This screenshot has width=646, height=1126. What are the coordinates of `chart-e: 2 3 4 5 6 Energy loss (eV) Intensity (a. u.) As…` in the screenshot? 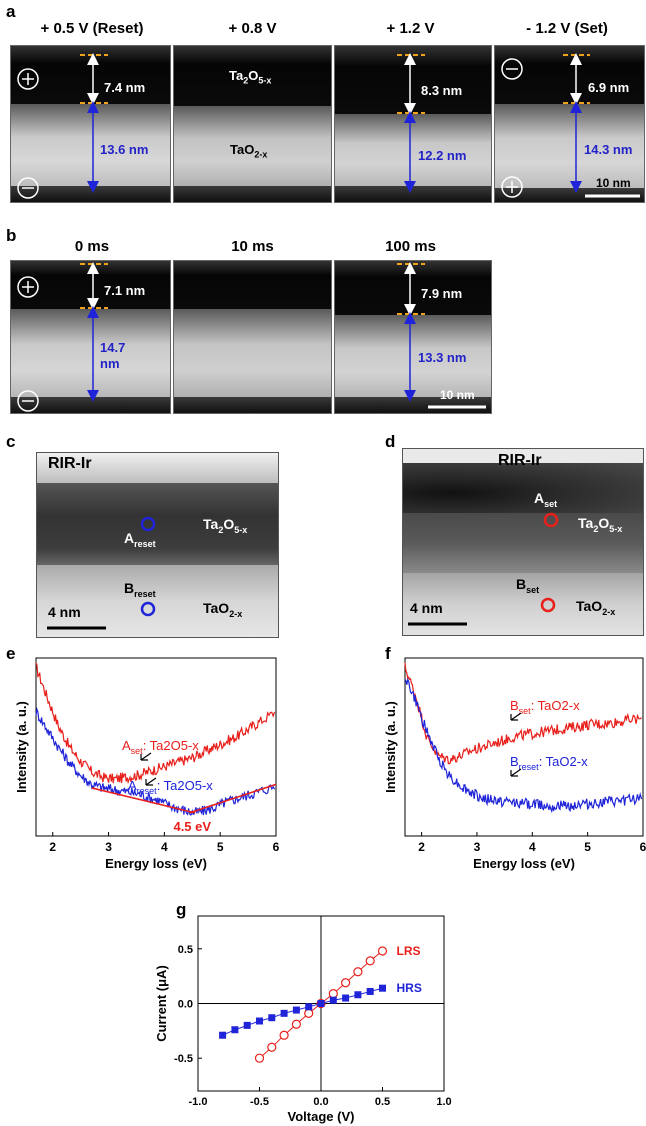 It's located at (147, 764).